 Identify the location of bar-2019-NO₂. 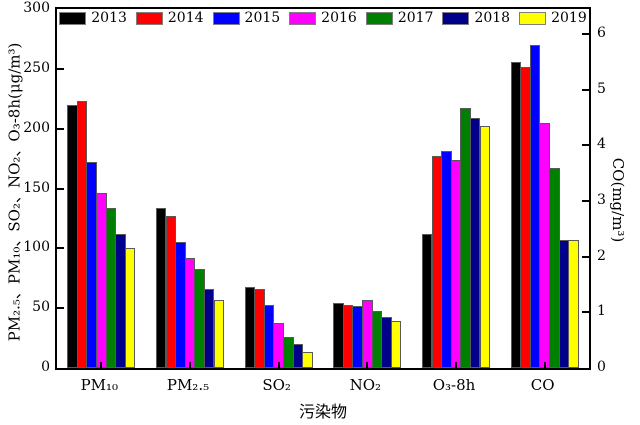
(396, 344).